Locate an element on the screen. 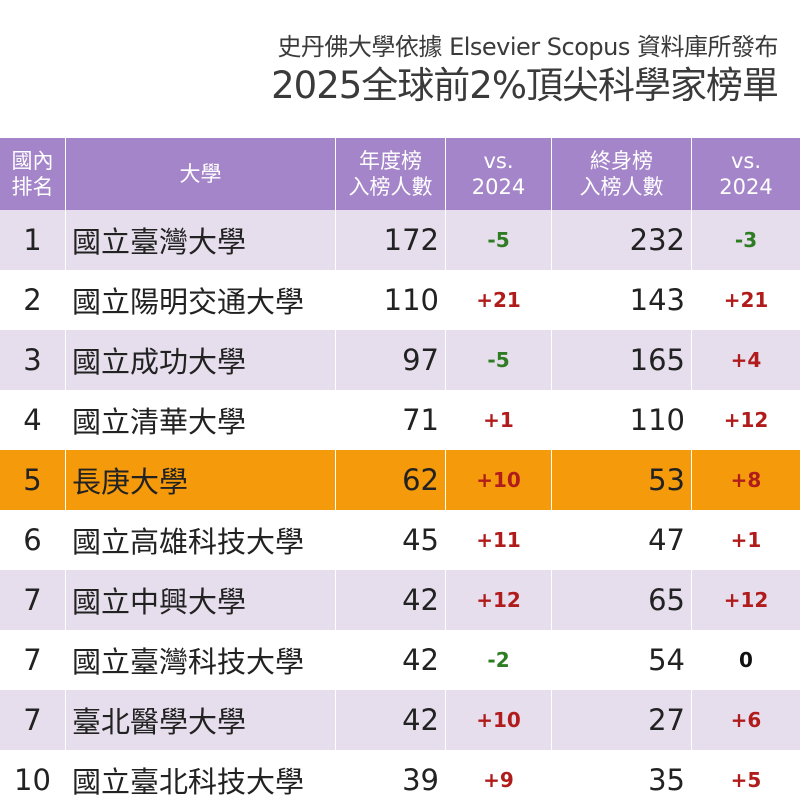 The width and height of the screenshot is (800, 810). header-annual: 年度榜 入榜人數 is located at coordinates (391, 174).